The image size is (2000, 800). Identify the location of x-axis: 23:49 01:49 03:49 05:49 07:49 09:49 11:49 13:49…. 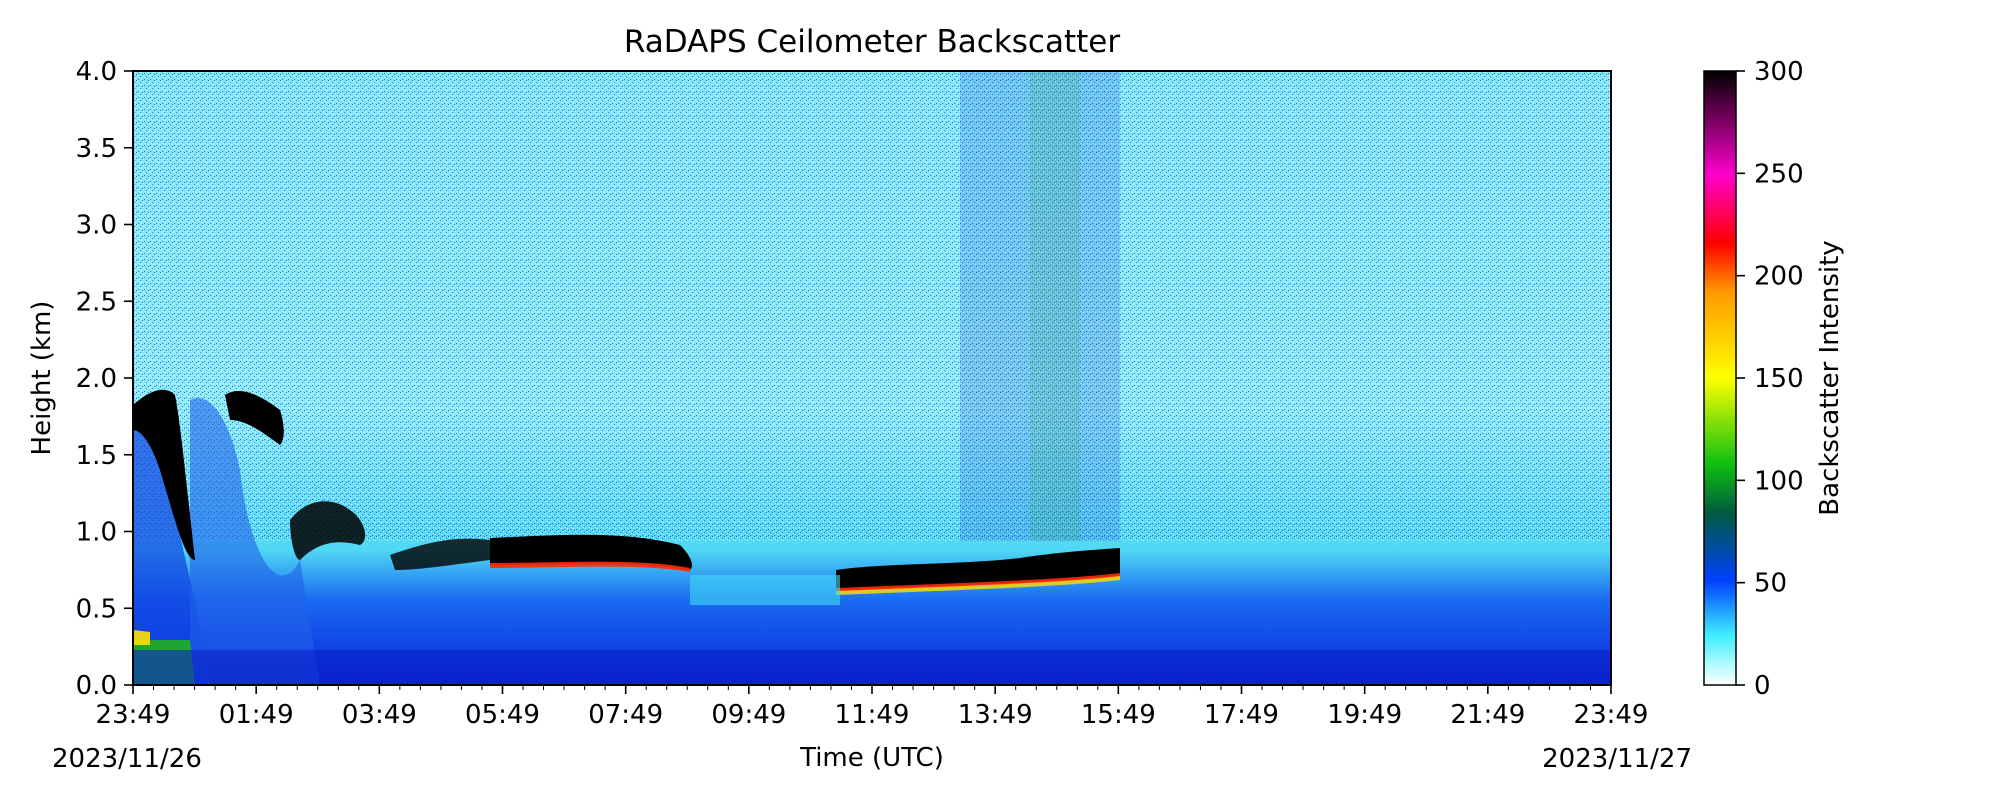
(872, 707).